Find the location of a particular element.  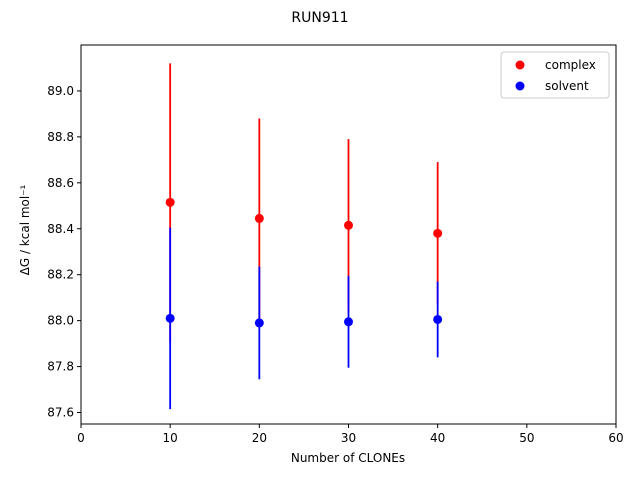

legend-box is located at coordinates (555, 75).